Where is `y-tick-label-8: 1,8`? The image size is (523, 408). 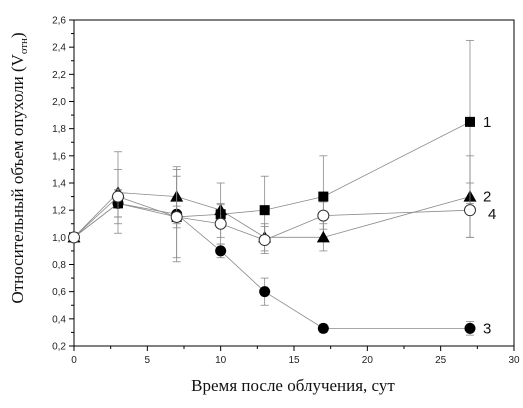
y-tick-label-8: 1,8 is located at coordinates (59, 129).